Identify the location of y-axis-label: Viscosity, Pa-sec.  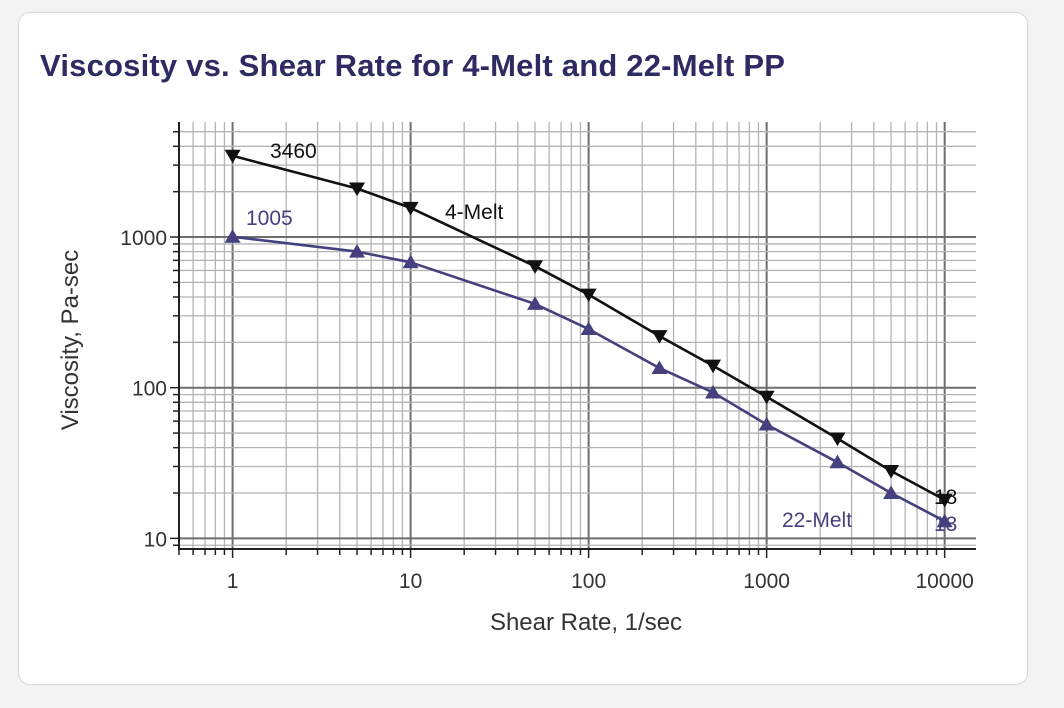
(70, 340).